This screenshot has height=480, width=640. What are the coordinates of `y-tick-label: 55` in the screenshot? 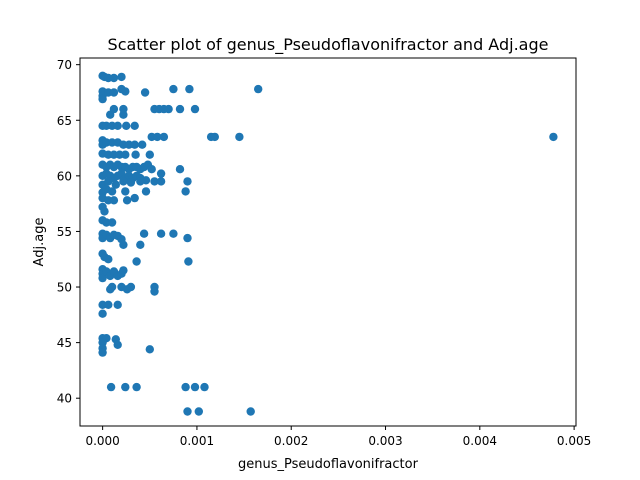 It's located at (64, 232).